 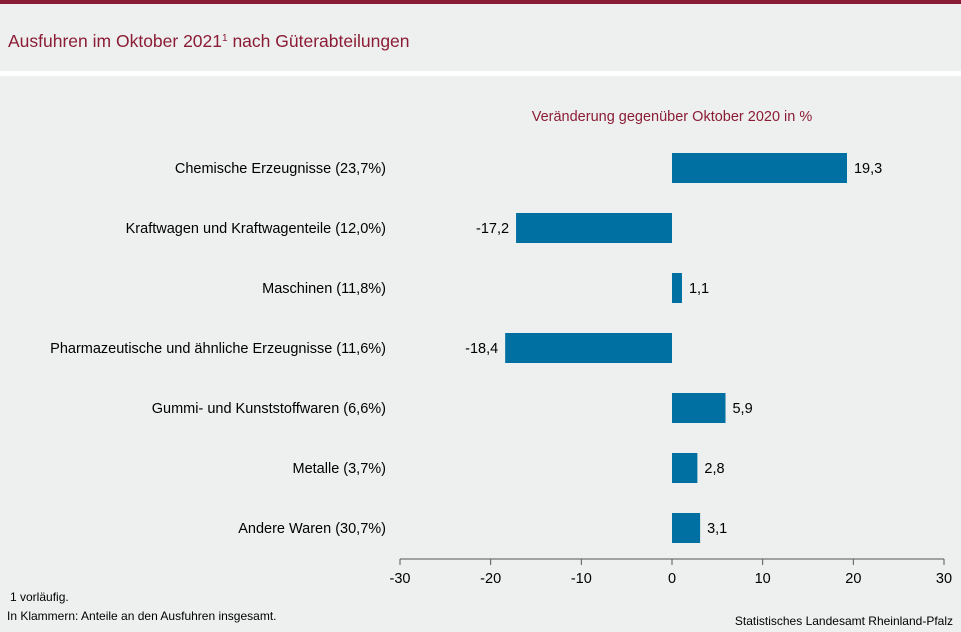 I want to click on x-tick-label: -30, so click(x=400, y=579).